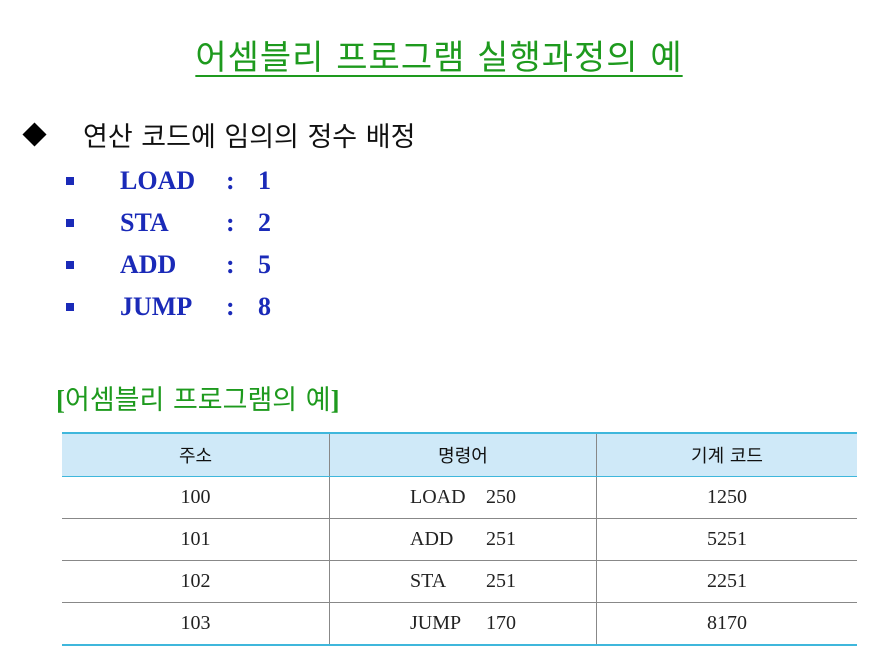 The image size is (878, 648). Describe the element at coordinates (196, 497) in the screenshot. I see `address-cell: 100` at that location.